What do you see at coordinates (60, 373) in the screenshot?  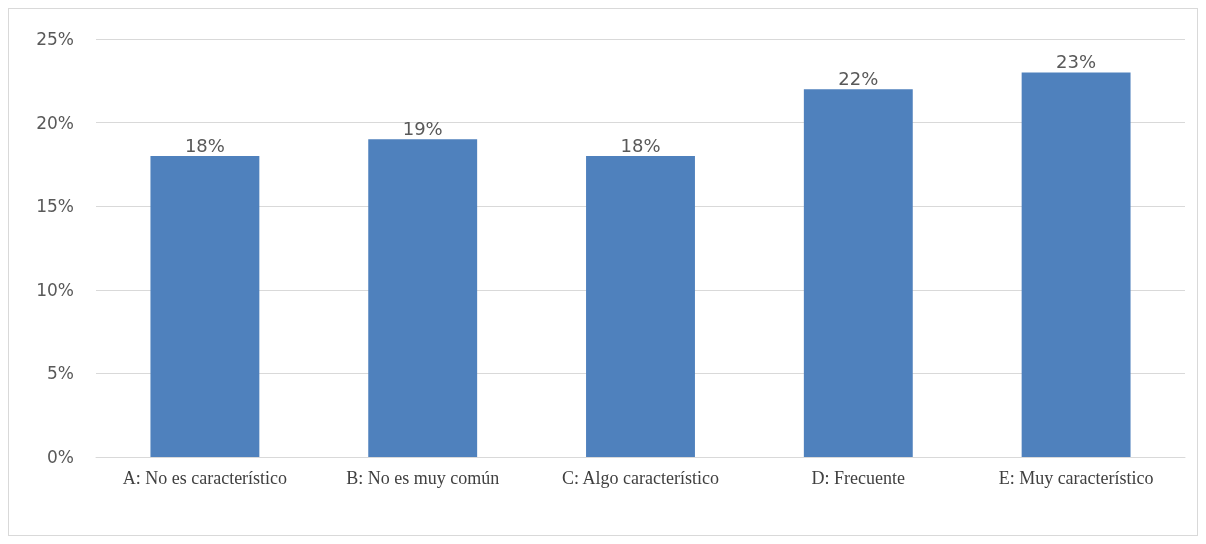 I see `y-tick-label: 5%` at bounding box center [60, 373].